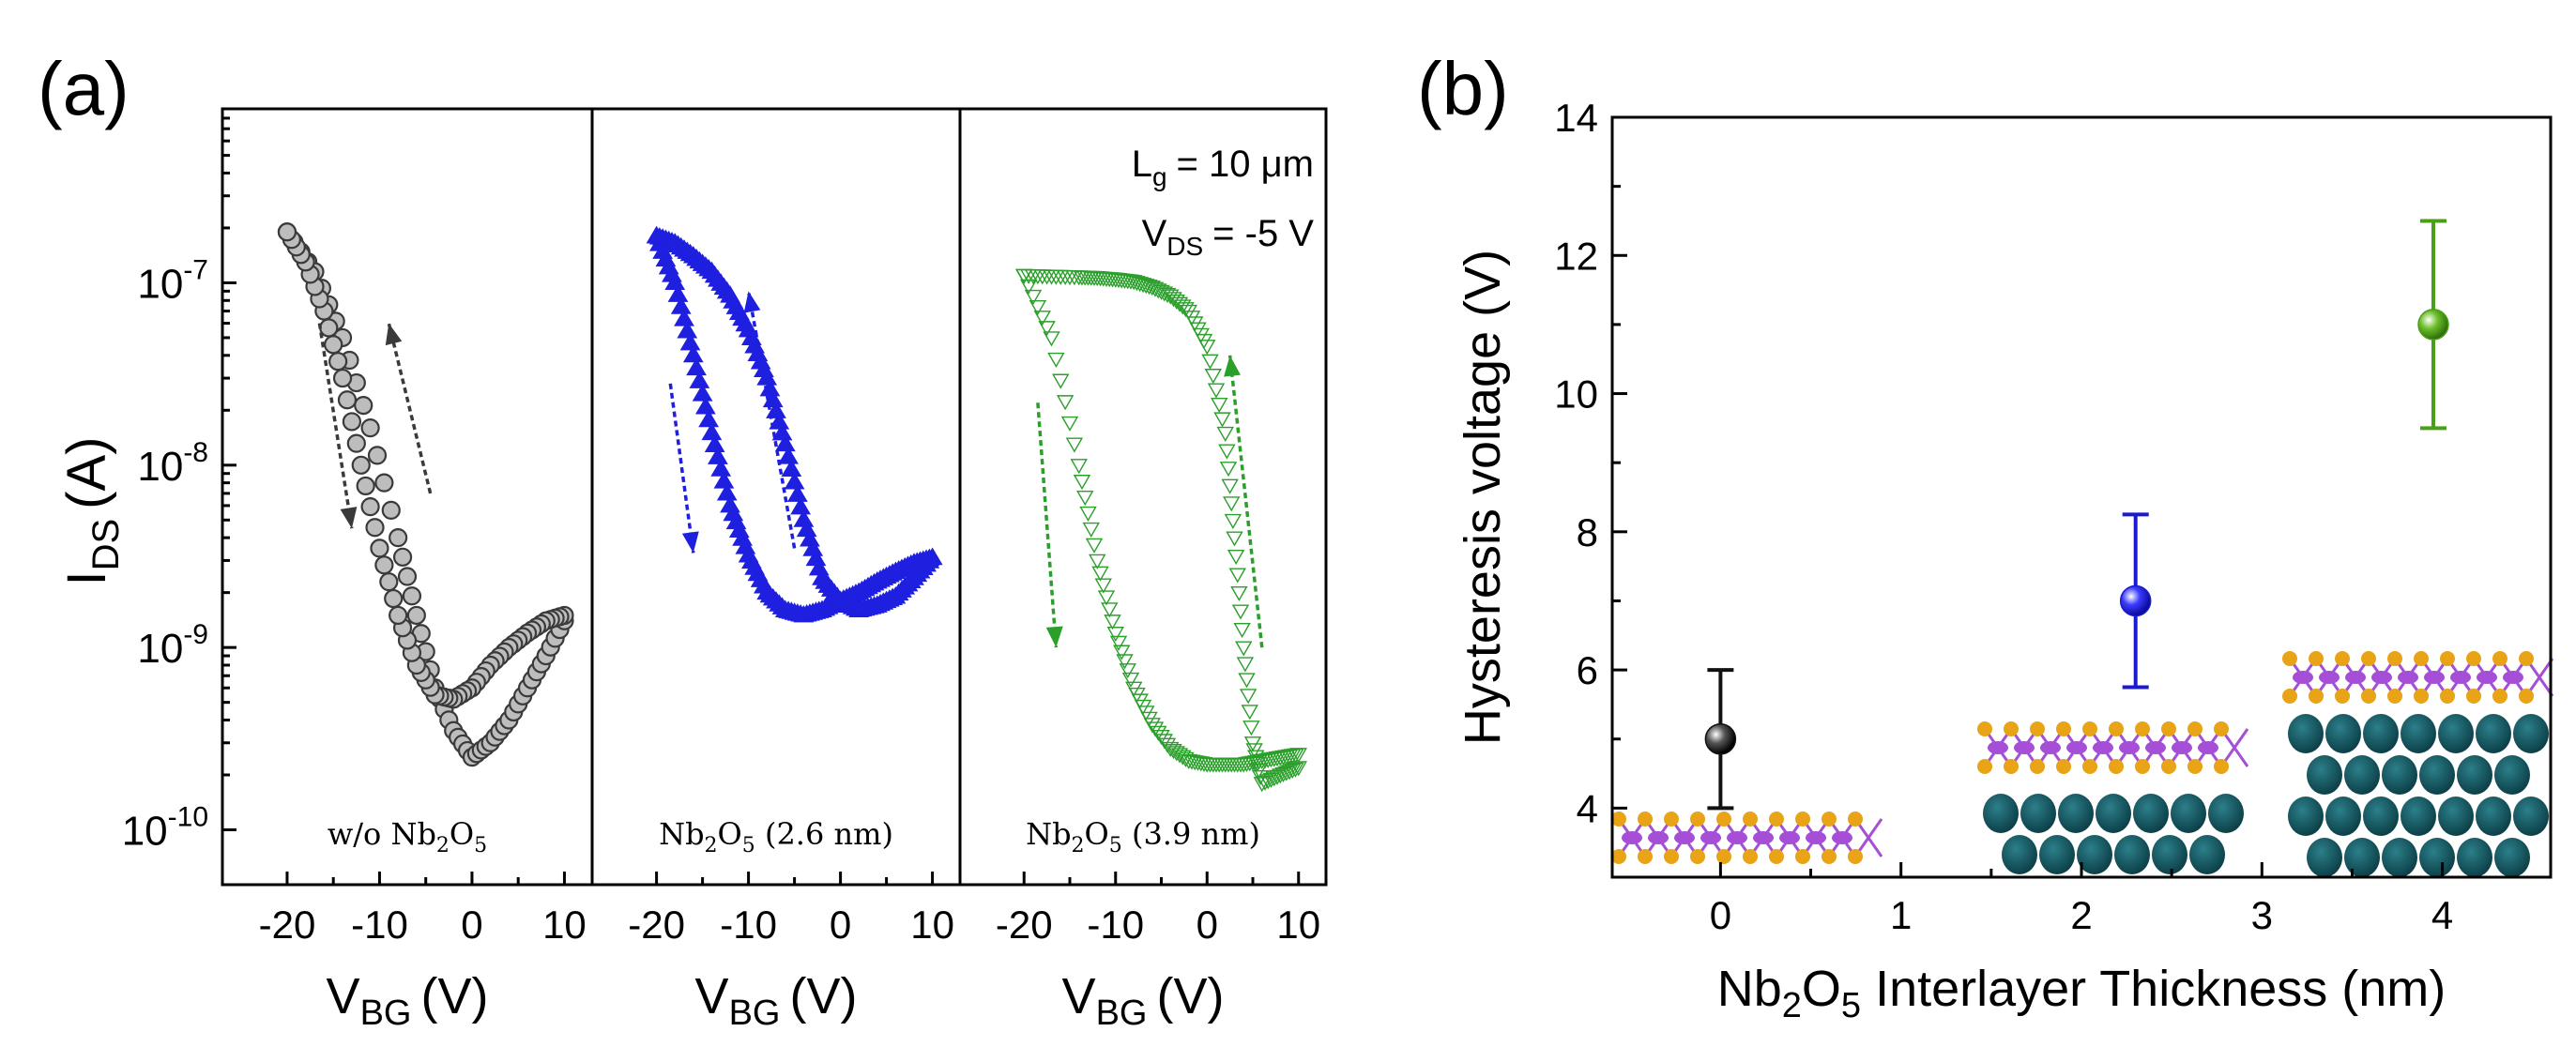 This screenshot has height=1062, width=2576. I want to click on subplot-2-frame, so click(776, 497).